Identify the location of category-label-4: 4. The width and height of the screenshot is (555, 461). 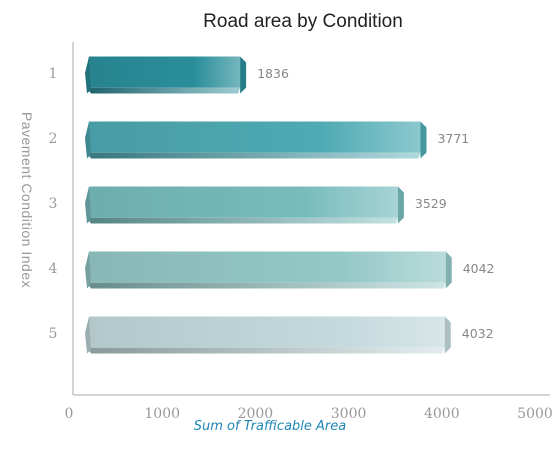
(53, 269).